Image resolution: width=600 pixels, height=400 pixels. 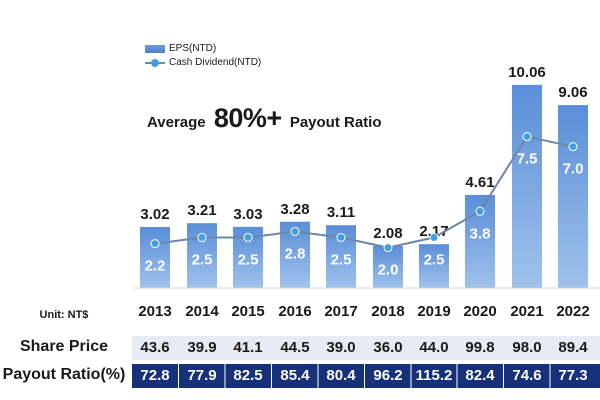 I want to click on share-price-cell: 44.0, so click(x=434, y=347).